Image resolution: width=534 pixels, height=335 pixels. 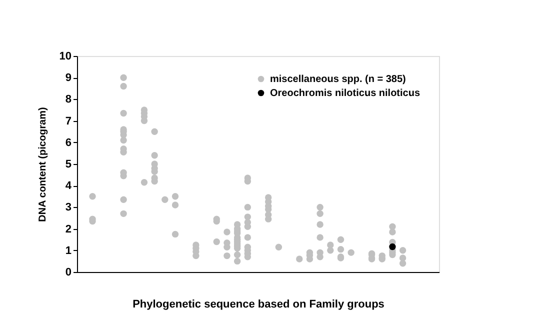 What do you see at coordinates (68, 121) in the screenshot?
I see `y-tick-label: 7` at bounding box center [68, 121].